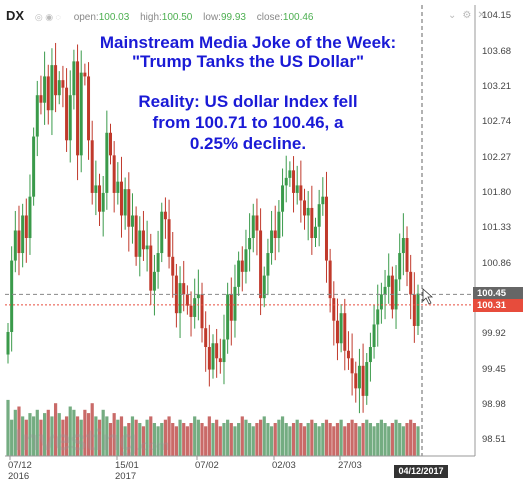  I want to click on high-value: 100.50, so click(177, 17).